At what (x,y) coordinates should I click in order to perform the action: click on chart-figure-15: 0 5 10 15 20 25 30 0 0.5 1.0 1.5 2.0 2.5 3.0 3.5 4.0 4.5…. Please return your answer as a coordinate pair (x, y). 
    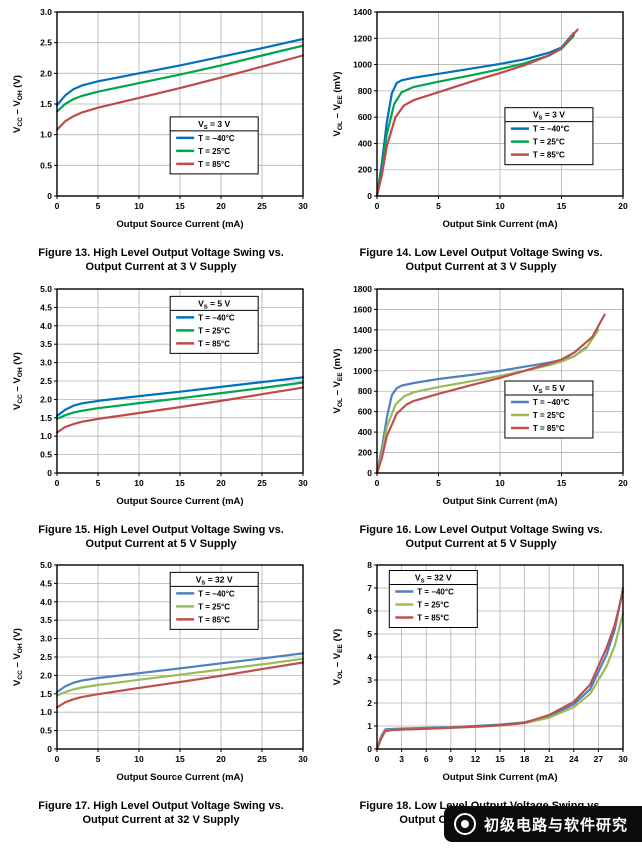
    Looking at the image, I should click on (161, 399).